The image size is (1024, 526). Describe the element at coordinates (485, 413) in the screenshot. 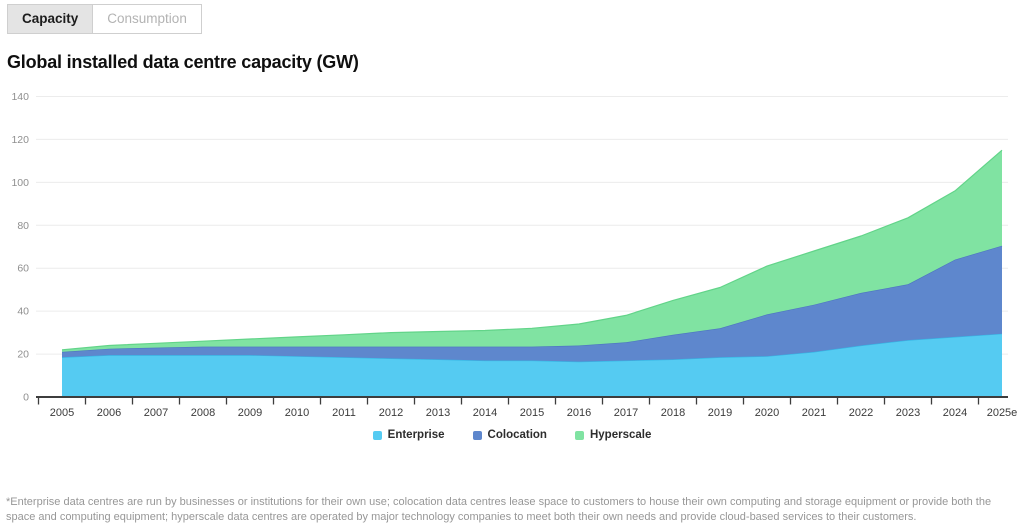

I see `x-axis-label: 2014` at that location.